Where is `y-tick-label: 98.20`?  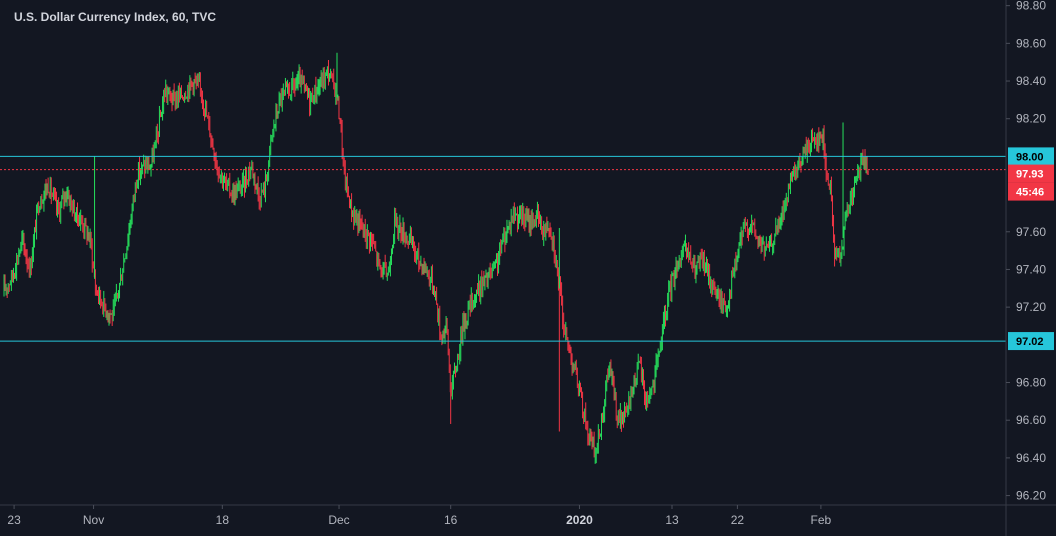 y-tick-label: 98.20 is located at coordinates (1031, 119).